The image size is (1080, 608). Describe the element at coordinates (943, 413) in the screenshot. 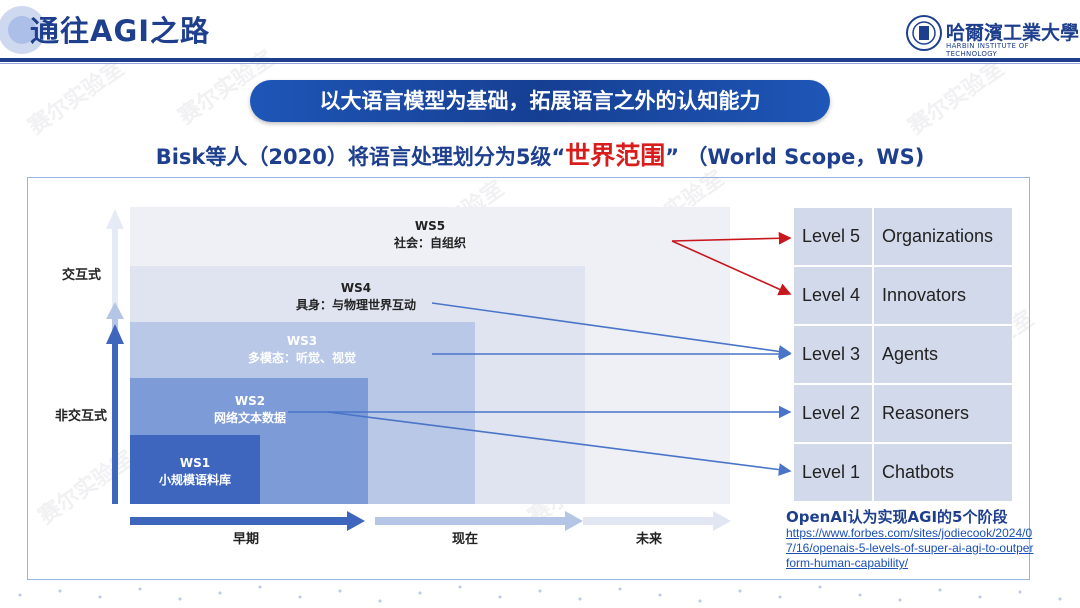

I see `level2-name: Reasoners` at that location.